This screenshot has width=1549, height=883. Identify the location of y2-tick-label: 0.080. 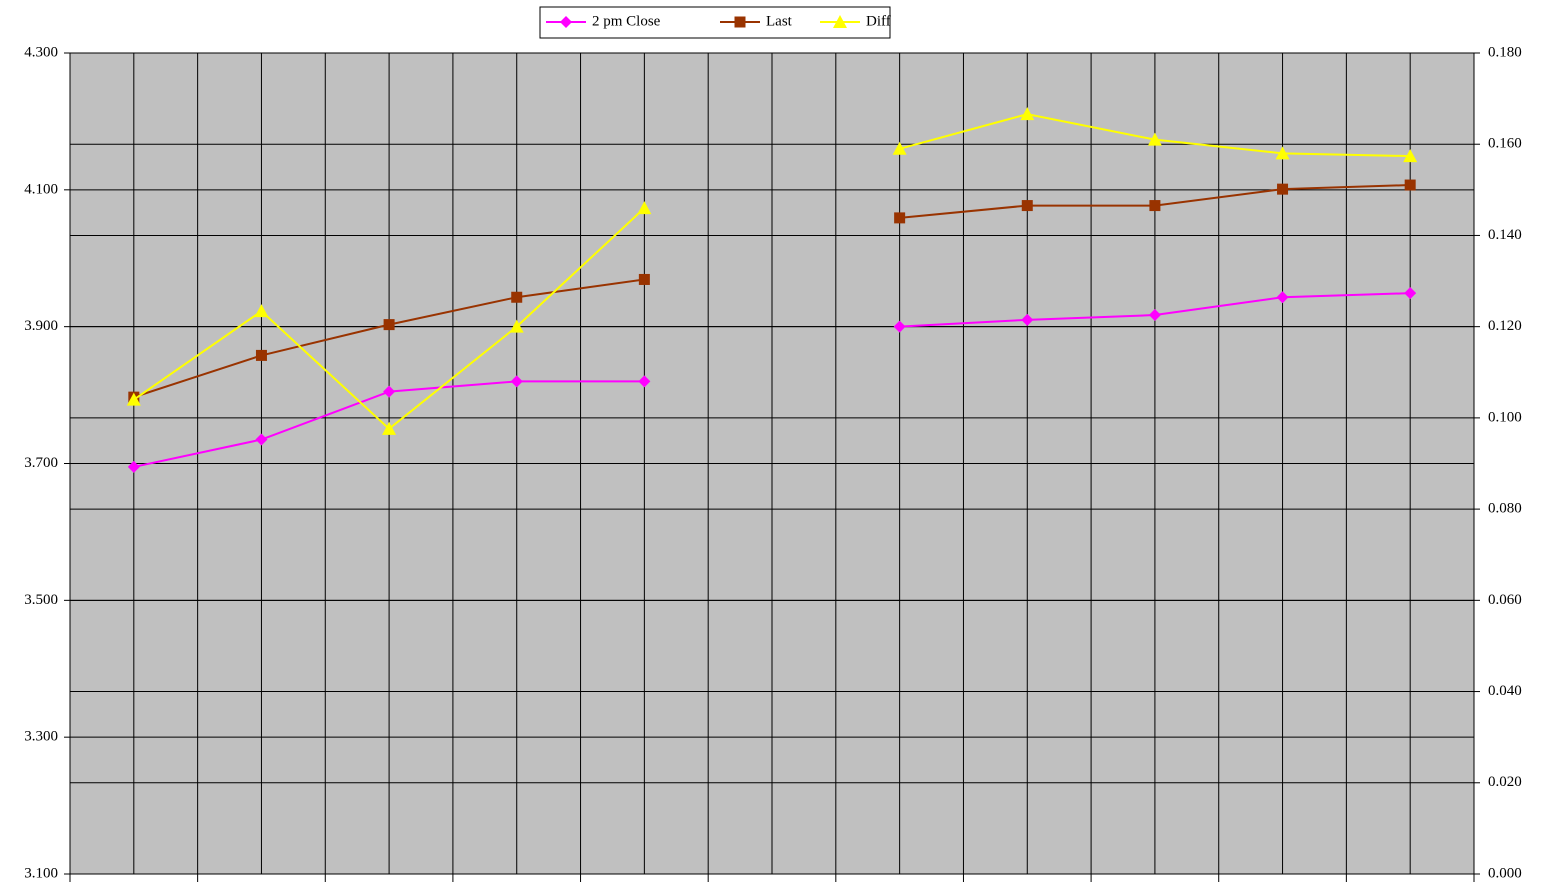
(1505, 509).